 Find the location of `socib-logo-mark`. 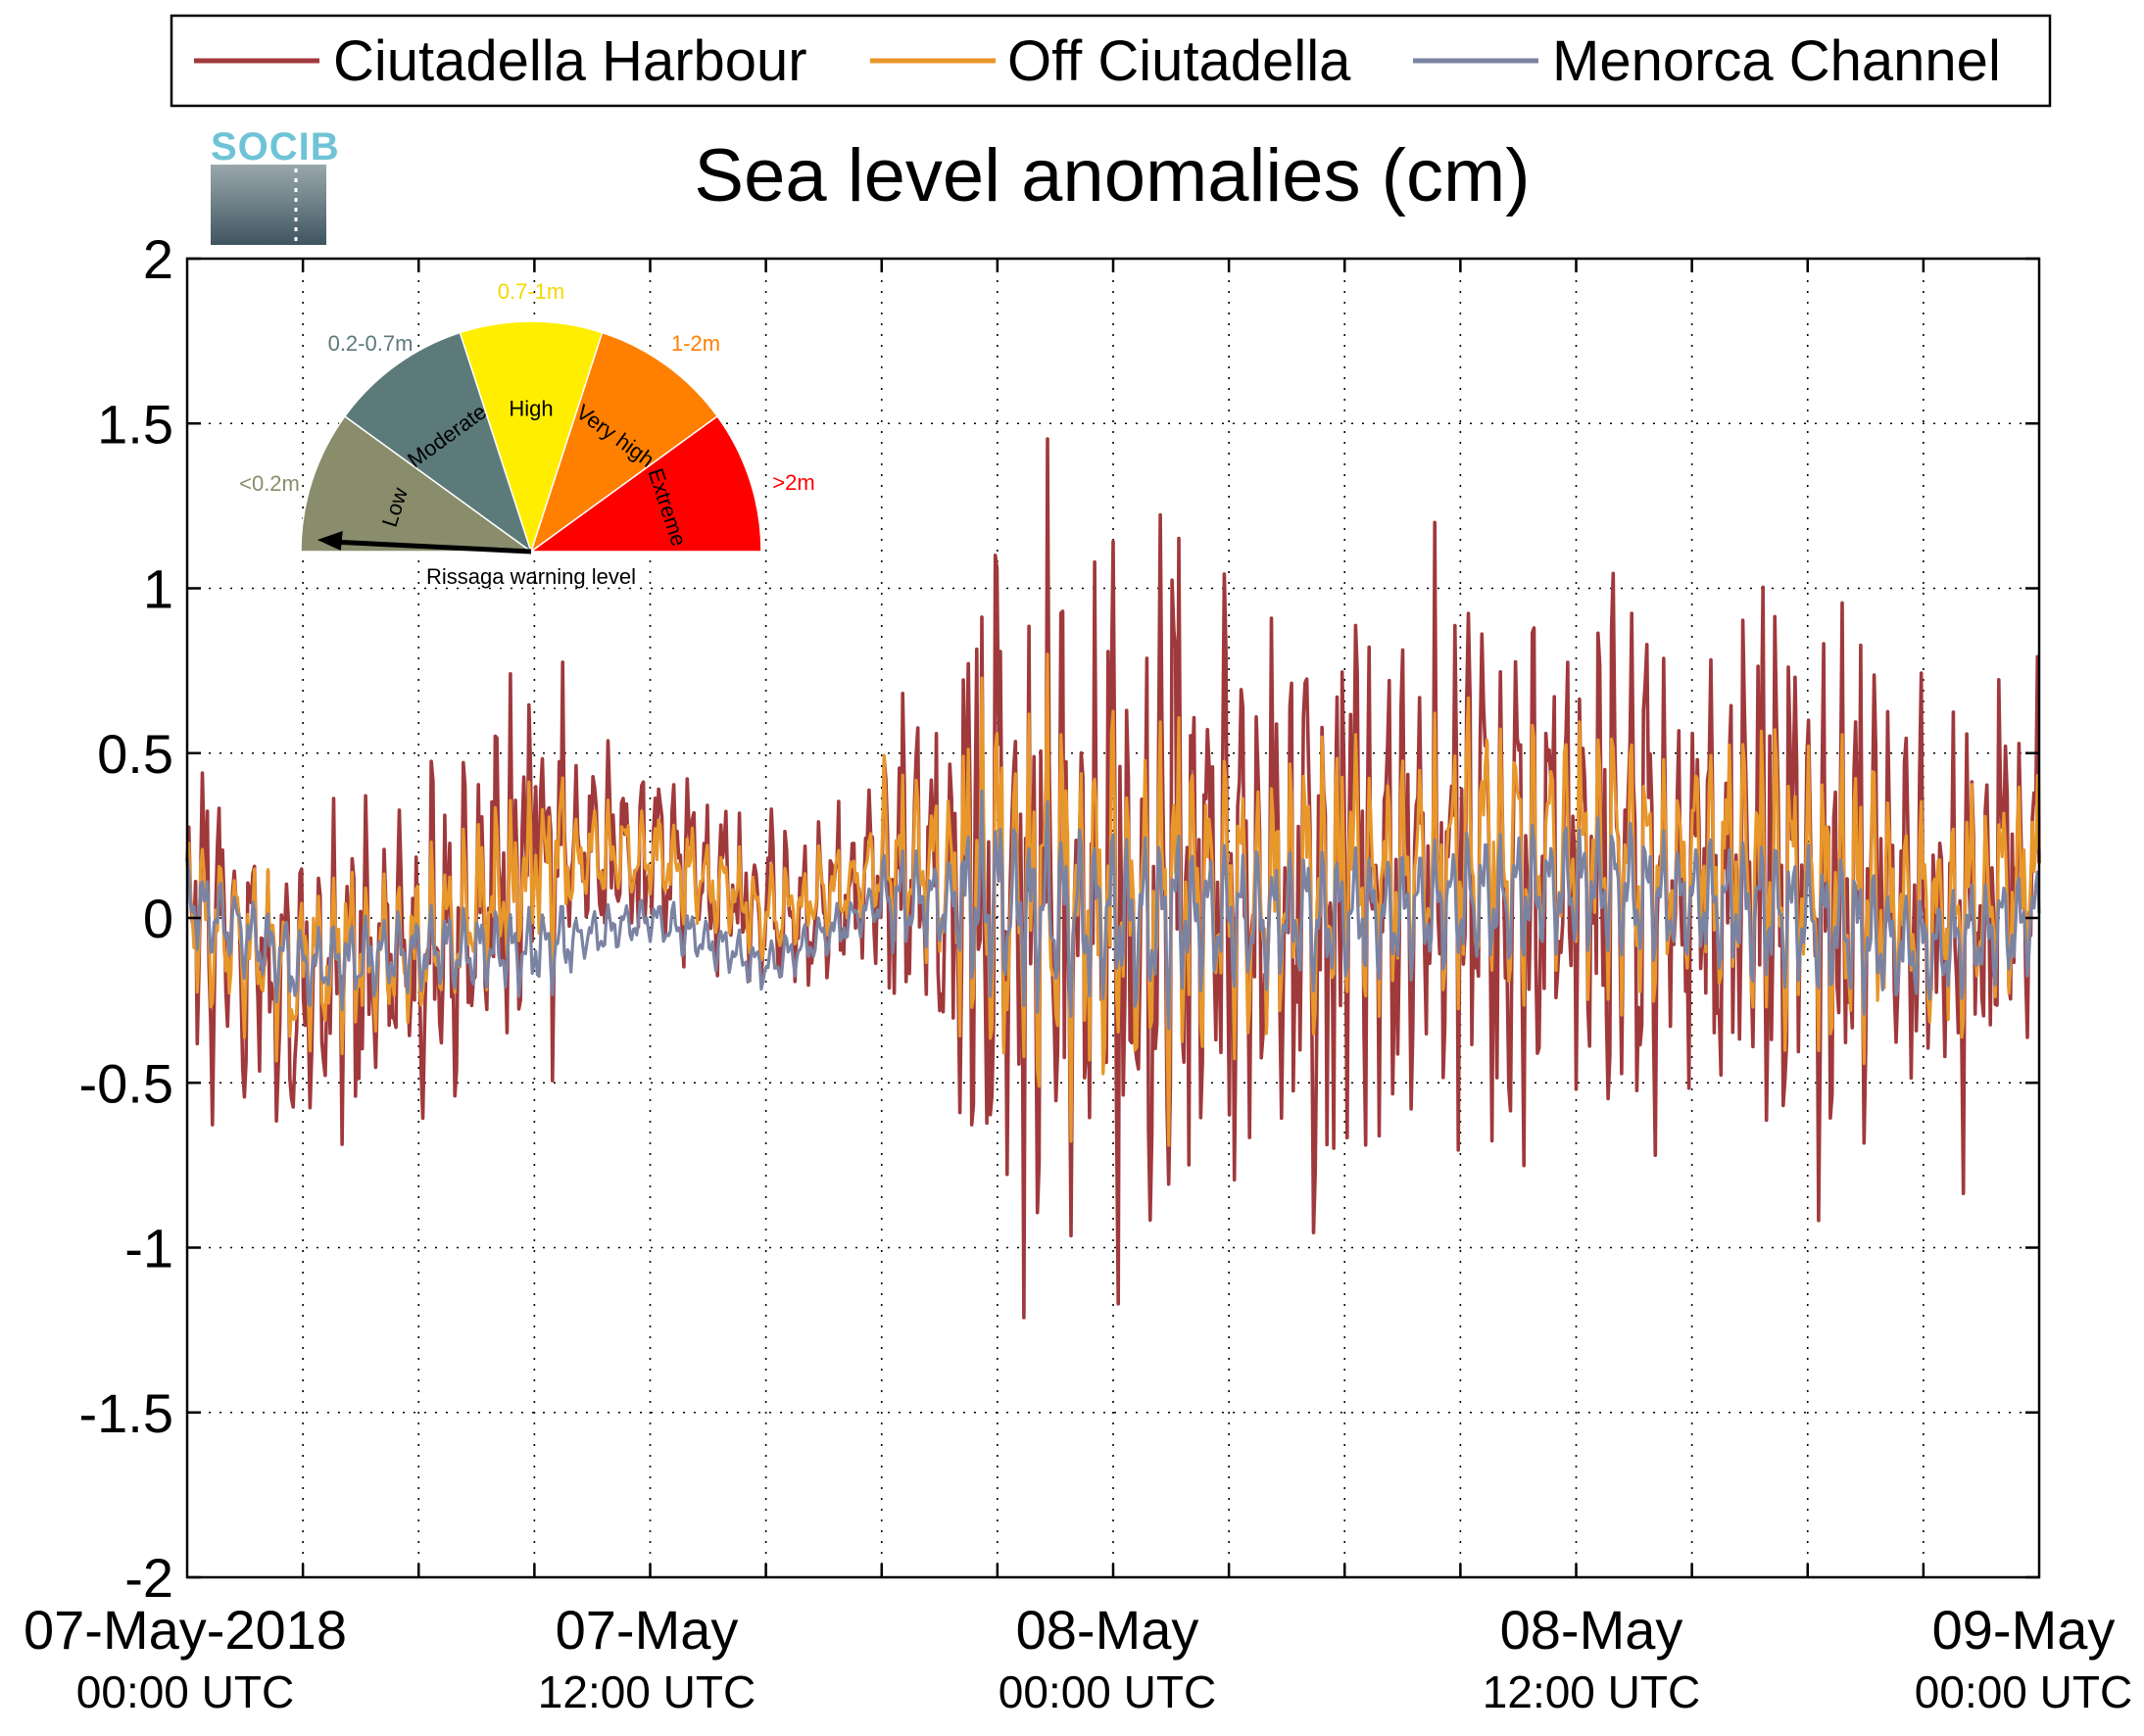

socib-logo-mark is located at coordinates (268, 205).